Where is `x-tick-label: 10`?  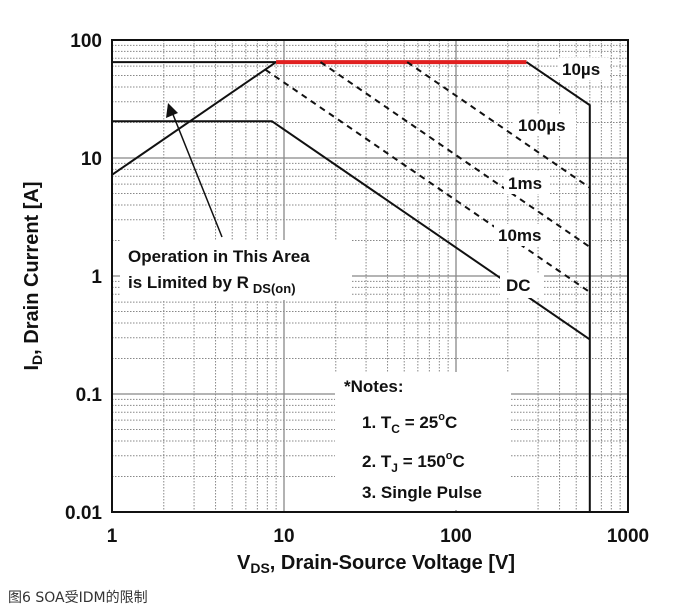 x-tick-label: 10 is located at coordinates (283, 536).